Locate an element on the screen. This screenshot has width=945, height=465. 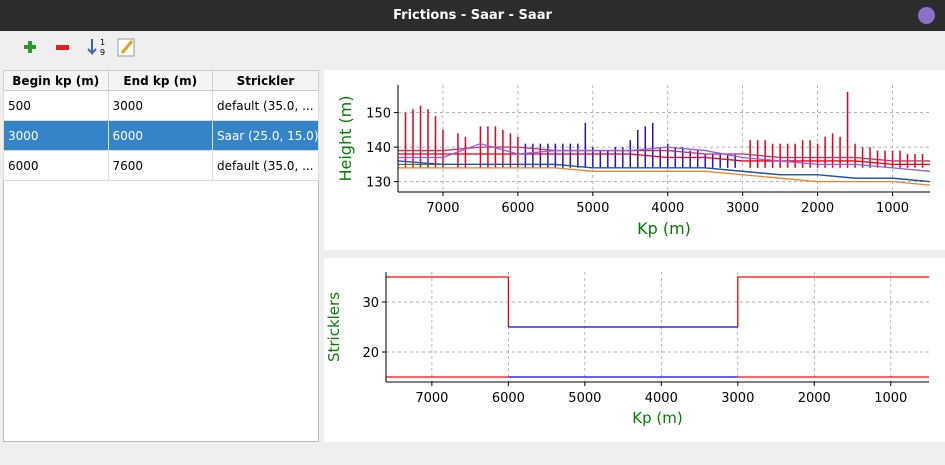
svg-text: 1 is located at coordinates (102, 42).